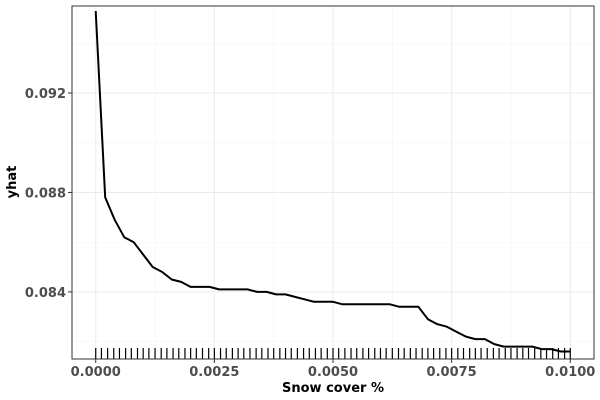 This screenshot has width=600, height=400. Describe the element at coordinates (452, 372) in the screenshot. I see `x-tick-label: 0.0075` at that location.